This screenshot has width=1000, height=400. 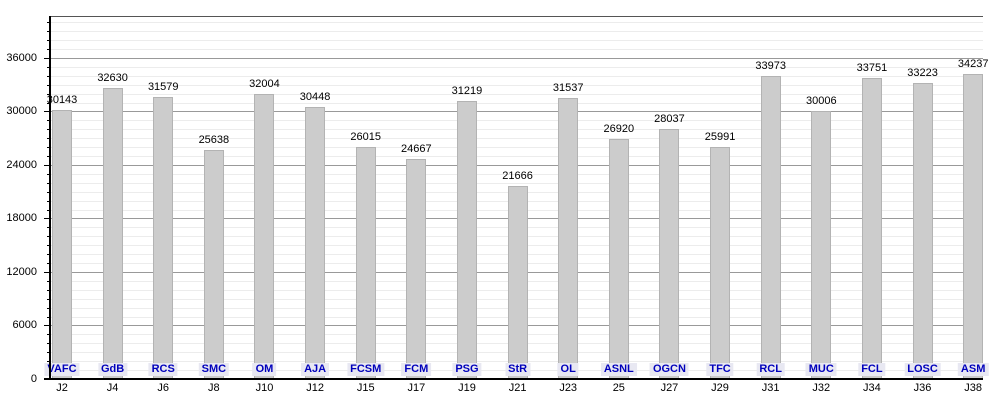 What do you see at coordinates (516, 16) in the screenshot?
I see `plot-frame-top` at bounding box center [516, 16].